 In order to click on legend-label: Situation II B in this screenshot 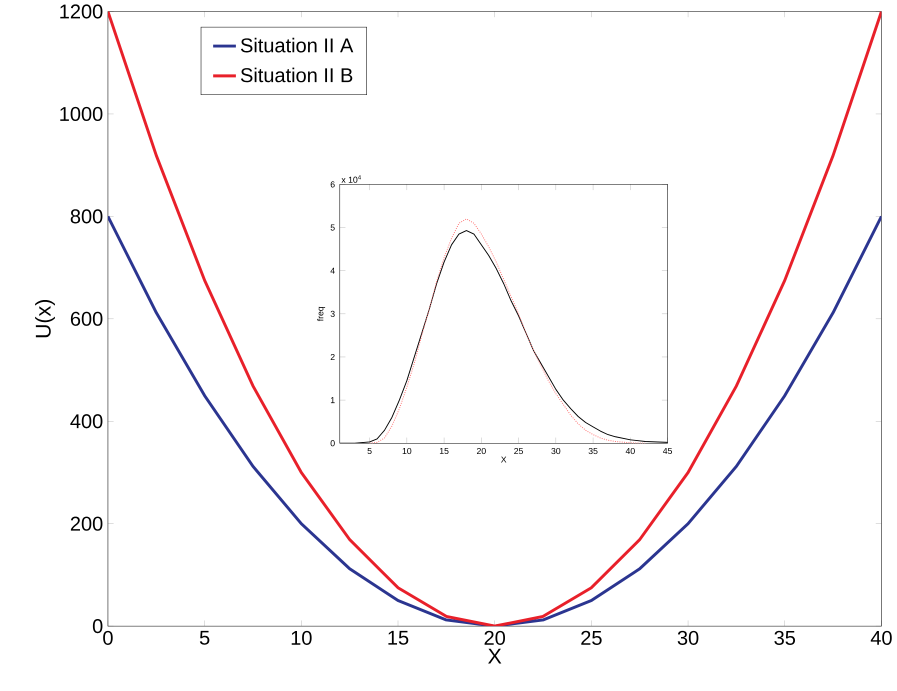, I will do `click(296, 75)`.